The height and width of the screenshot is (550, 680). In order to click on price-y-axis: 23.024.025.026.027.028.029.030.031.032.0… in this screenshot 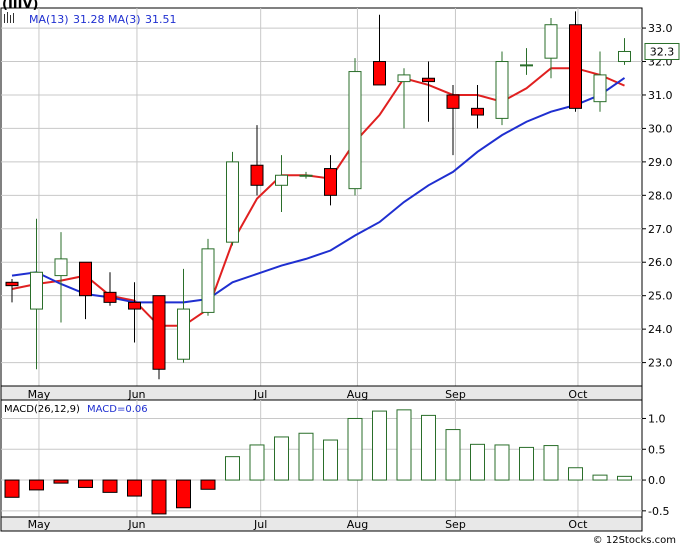, I will do `click(657, 196)`.